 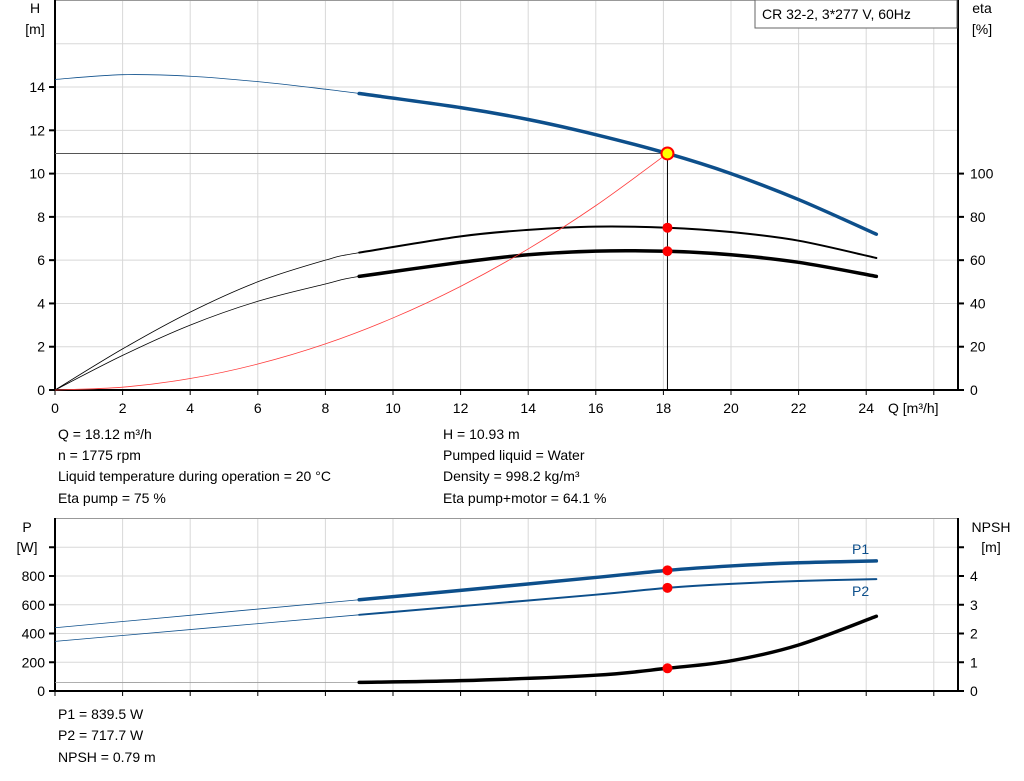 What do you see at coordinates (41, 303) in the screenshot?
I see `y-tick-label: 4` at bounding box center [41, 303].